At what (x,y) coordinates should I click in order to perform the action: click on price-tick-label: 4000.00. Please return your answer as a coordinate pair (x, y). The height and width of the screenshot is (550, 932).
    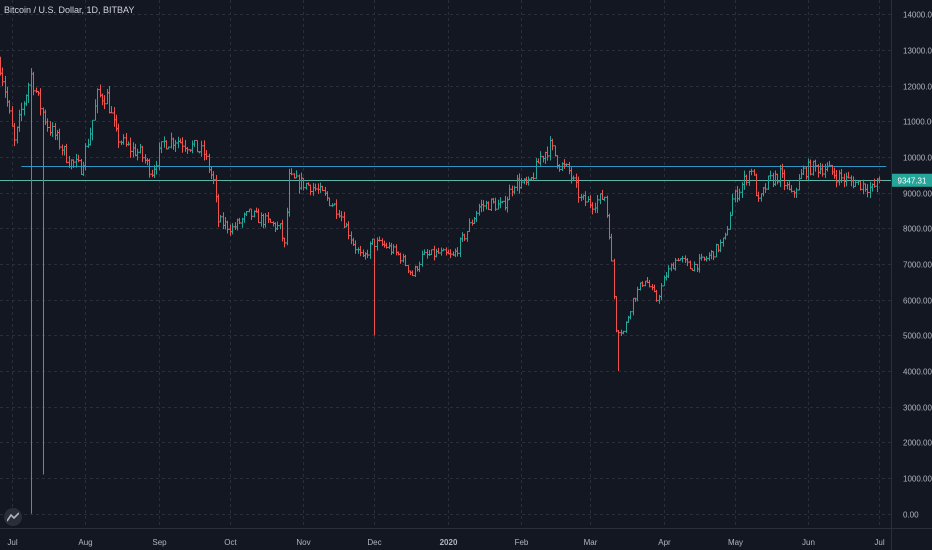
    Looking at the image, I should click on (917, 372).